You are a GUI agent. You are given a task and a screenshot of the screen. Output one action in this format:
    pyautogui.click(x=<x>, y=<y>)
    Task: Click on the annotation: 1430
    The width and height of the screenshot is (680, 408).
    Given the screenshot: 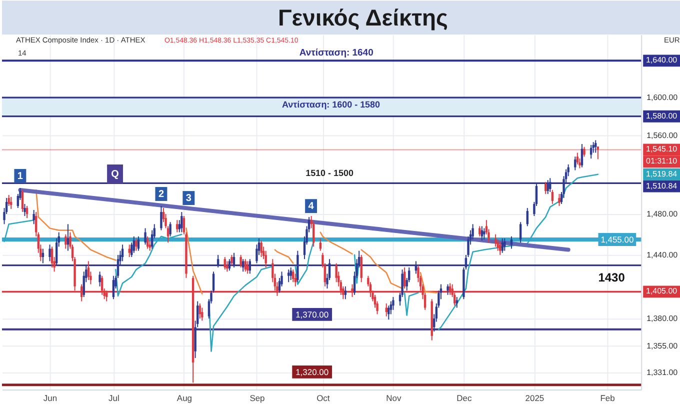 What is the action you would take?
    pyautogui.click(x=612, y=277)
    